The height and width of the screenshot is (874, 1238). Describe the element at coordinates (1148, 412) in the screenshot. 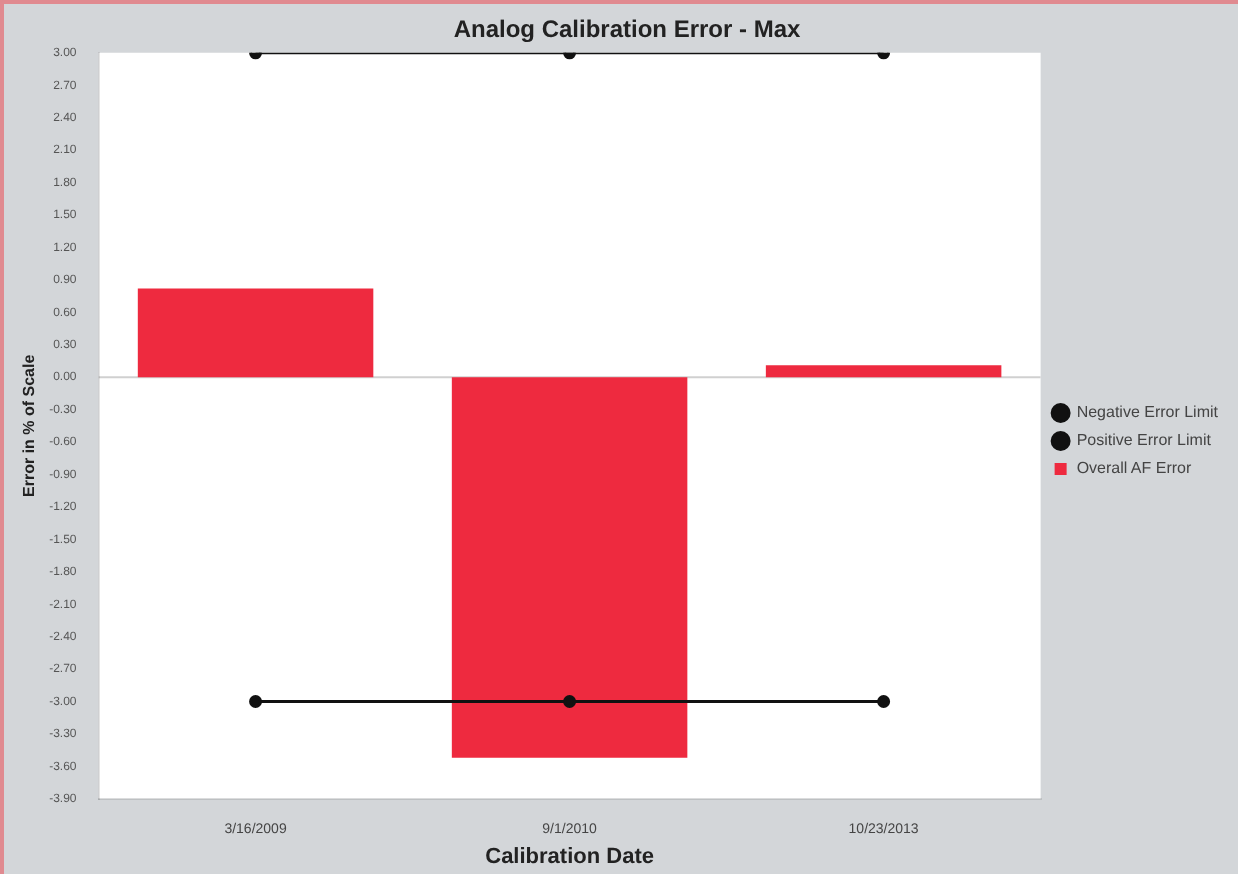

I see `legend-label: Negative Error Limit` at that location.